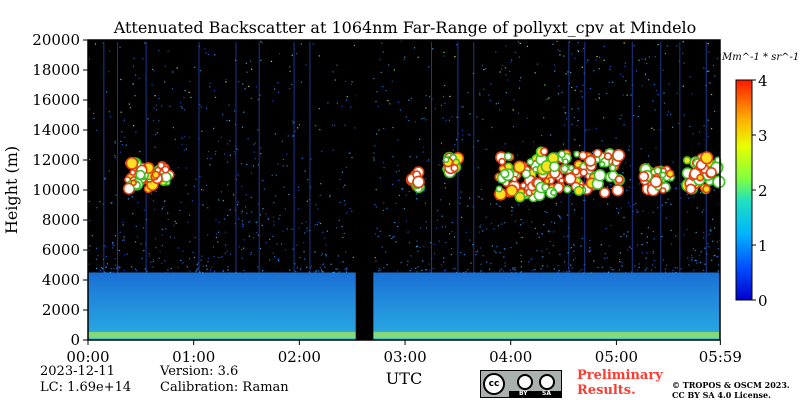 This screenshot has width=800, height=400. Describe the element at coordinates (510, 357) in the screenshot. I see `x-tick-label: 04:00` at that location.